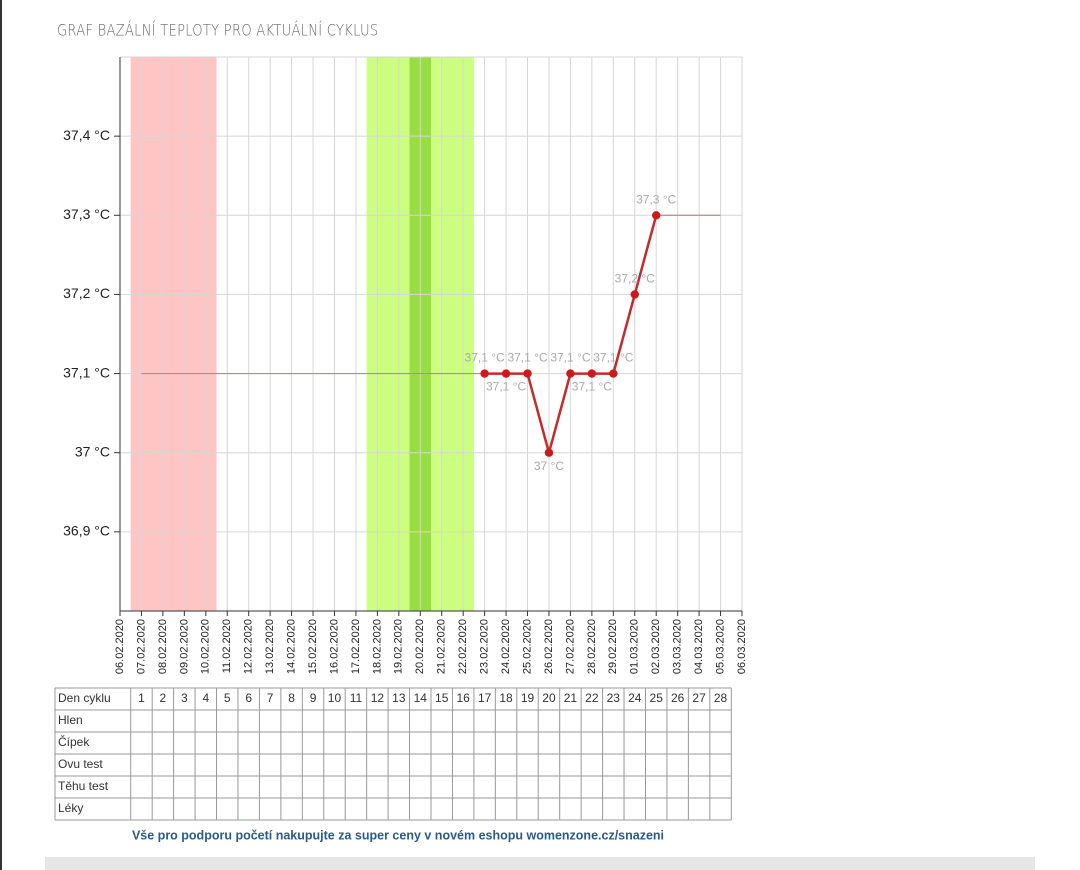 The image size is (1080, 870). What do you see at coordinates (377, 646) in the screenshot?
I see `x-tick-label: 18.02.2020` at bounding box center [377, 646].